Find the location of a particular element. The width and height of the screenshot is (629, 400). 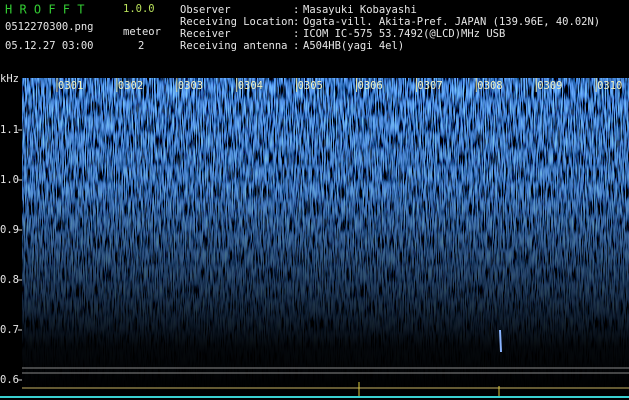

minute-label: 0306 is located at coordinates (370, 86).